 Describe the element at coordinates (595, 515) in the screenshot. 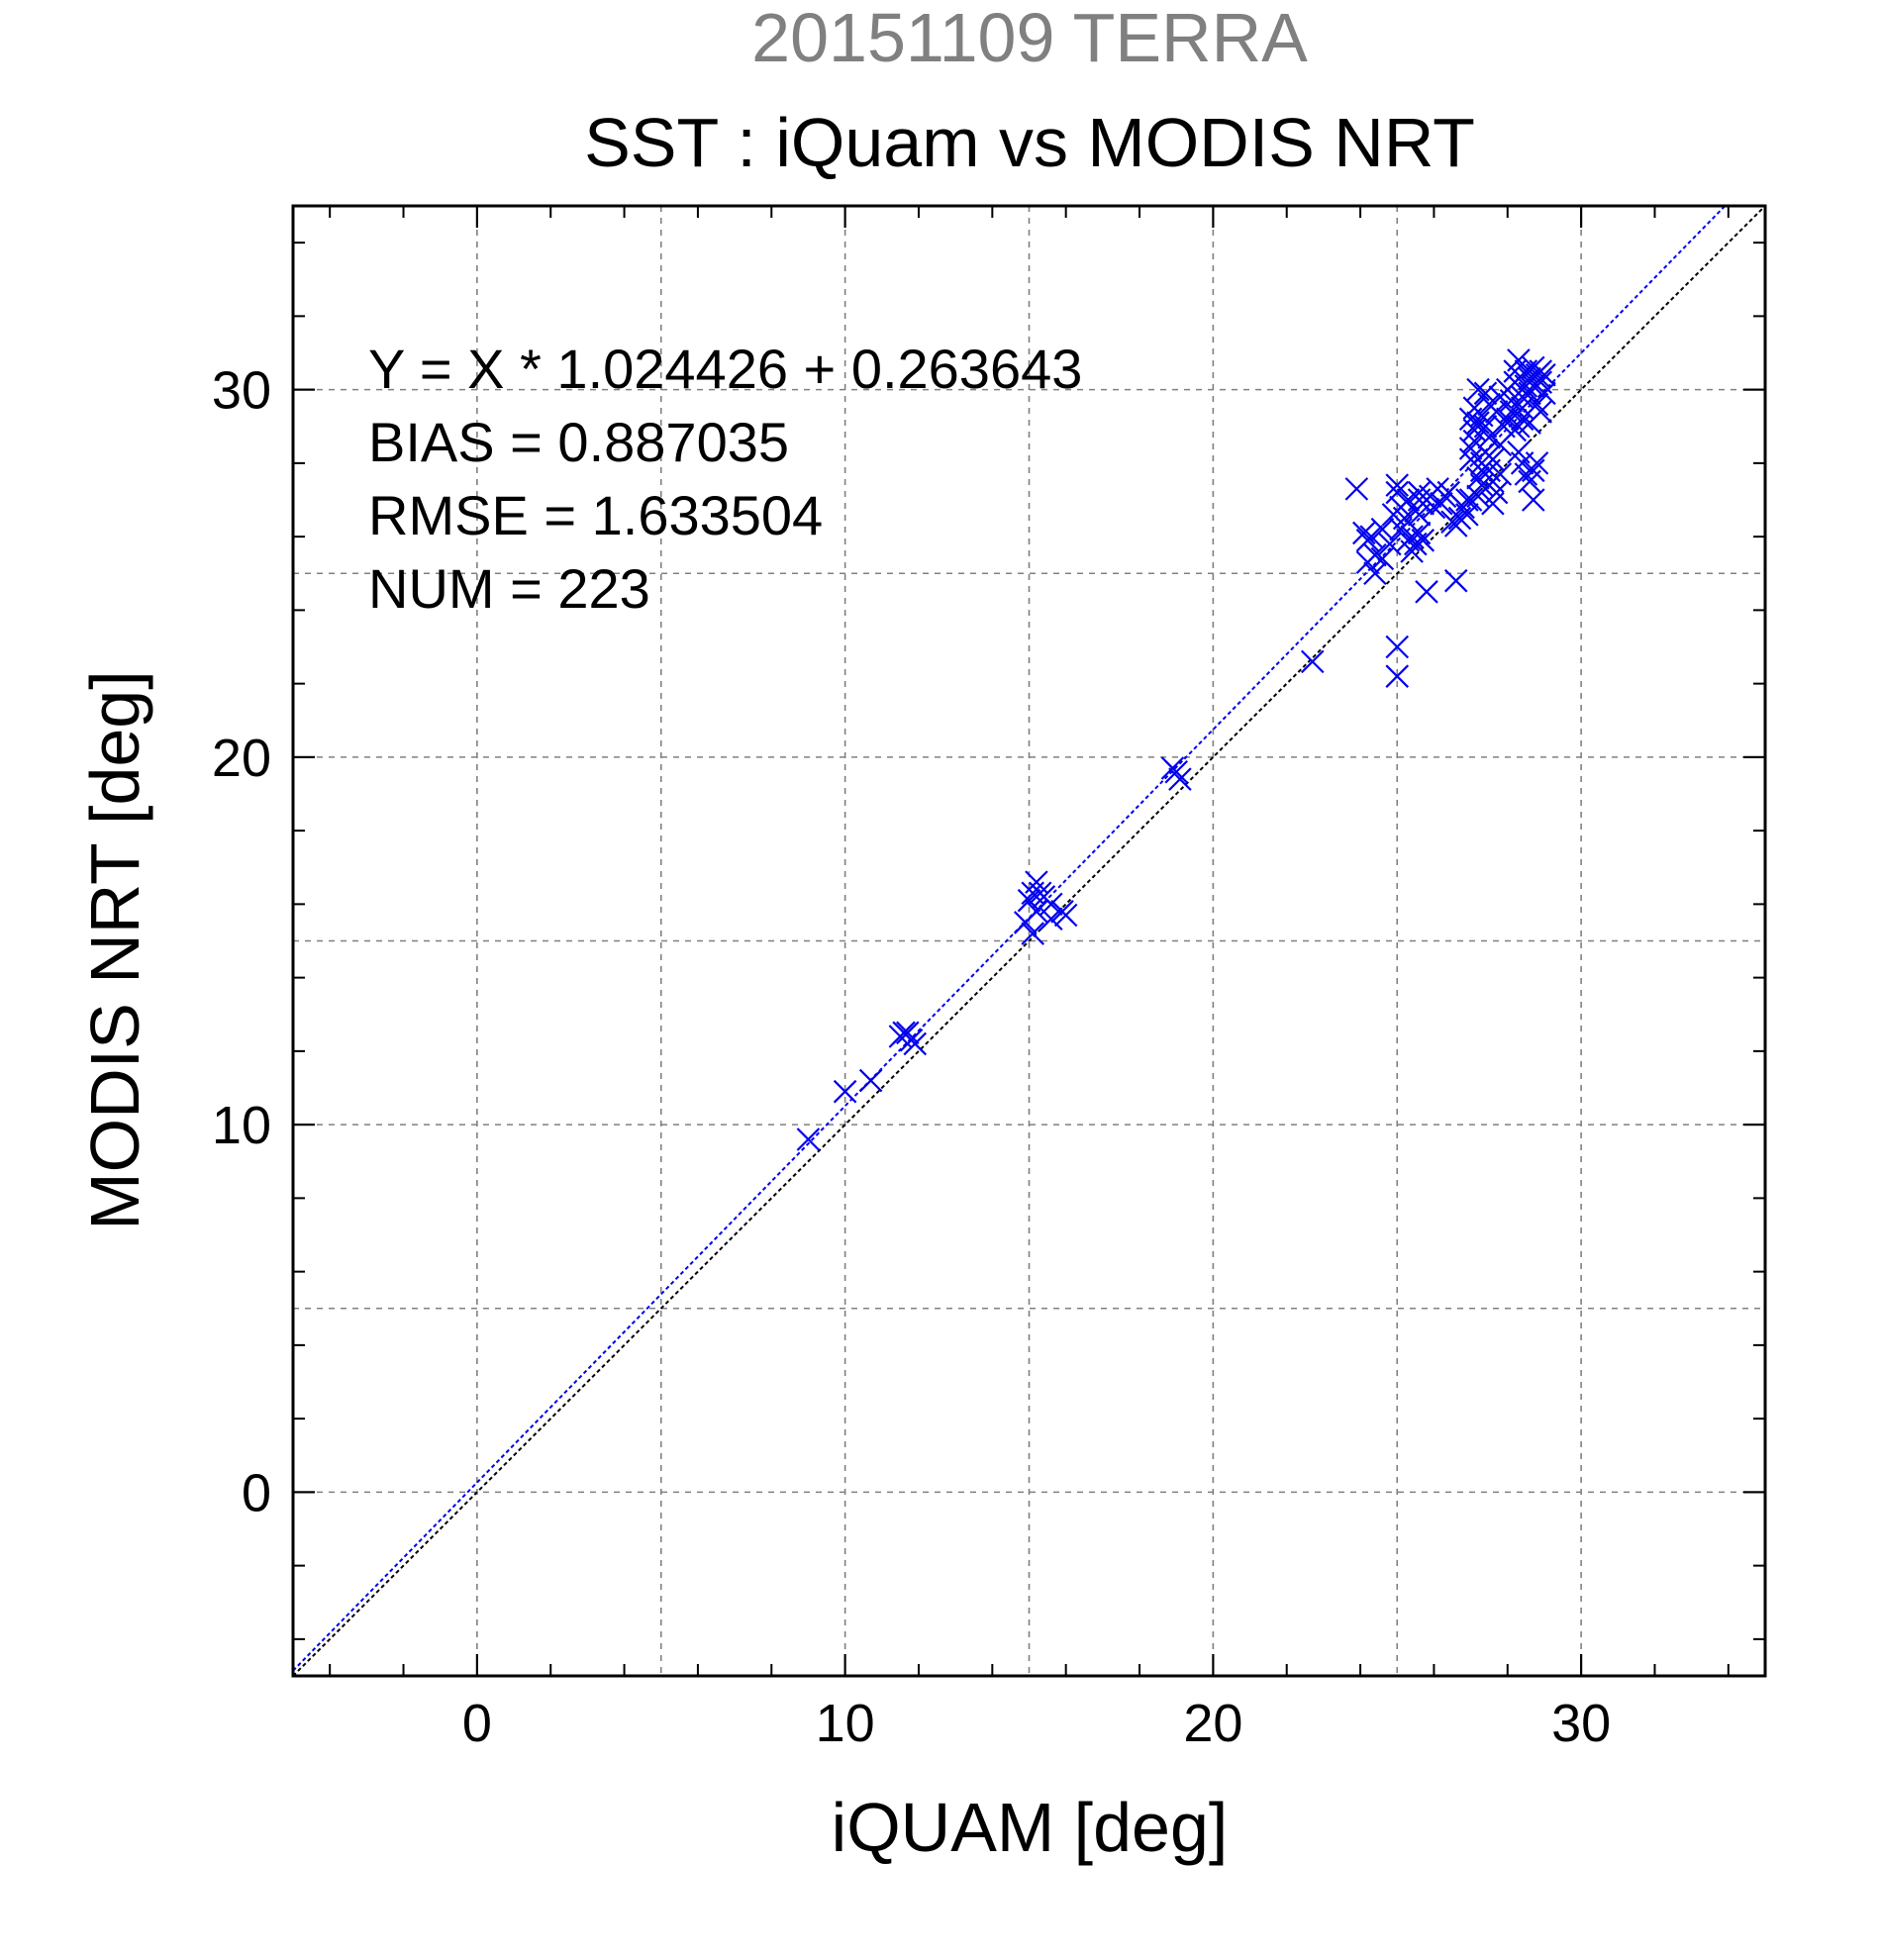

I see `stats-rmse: RMSE = 1.633504` at that location.